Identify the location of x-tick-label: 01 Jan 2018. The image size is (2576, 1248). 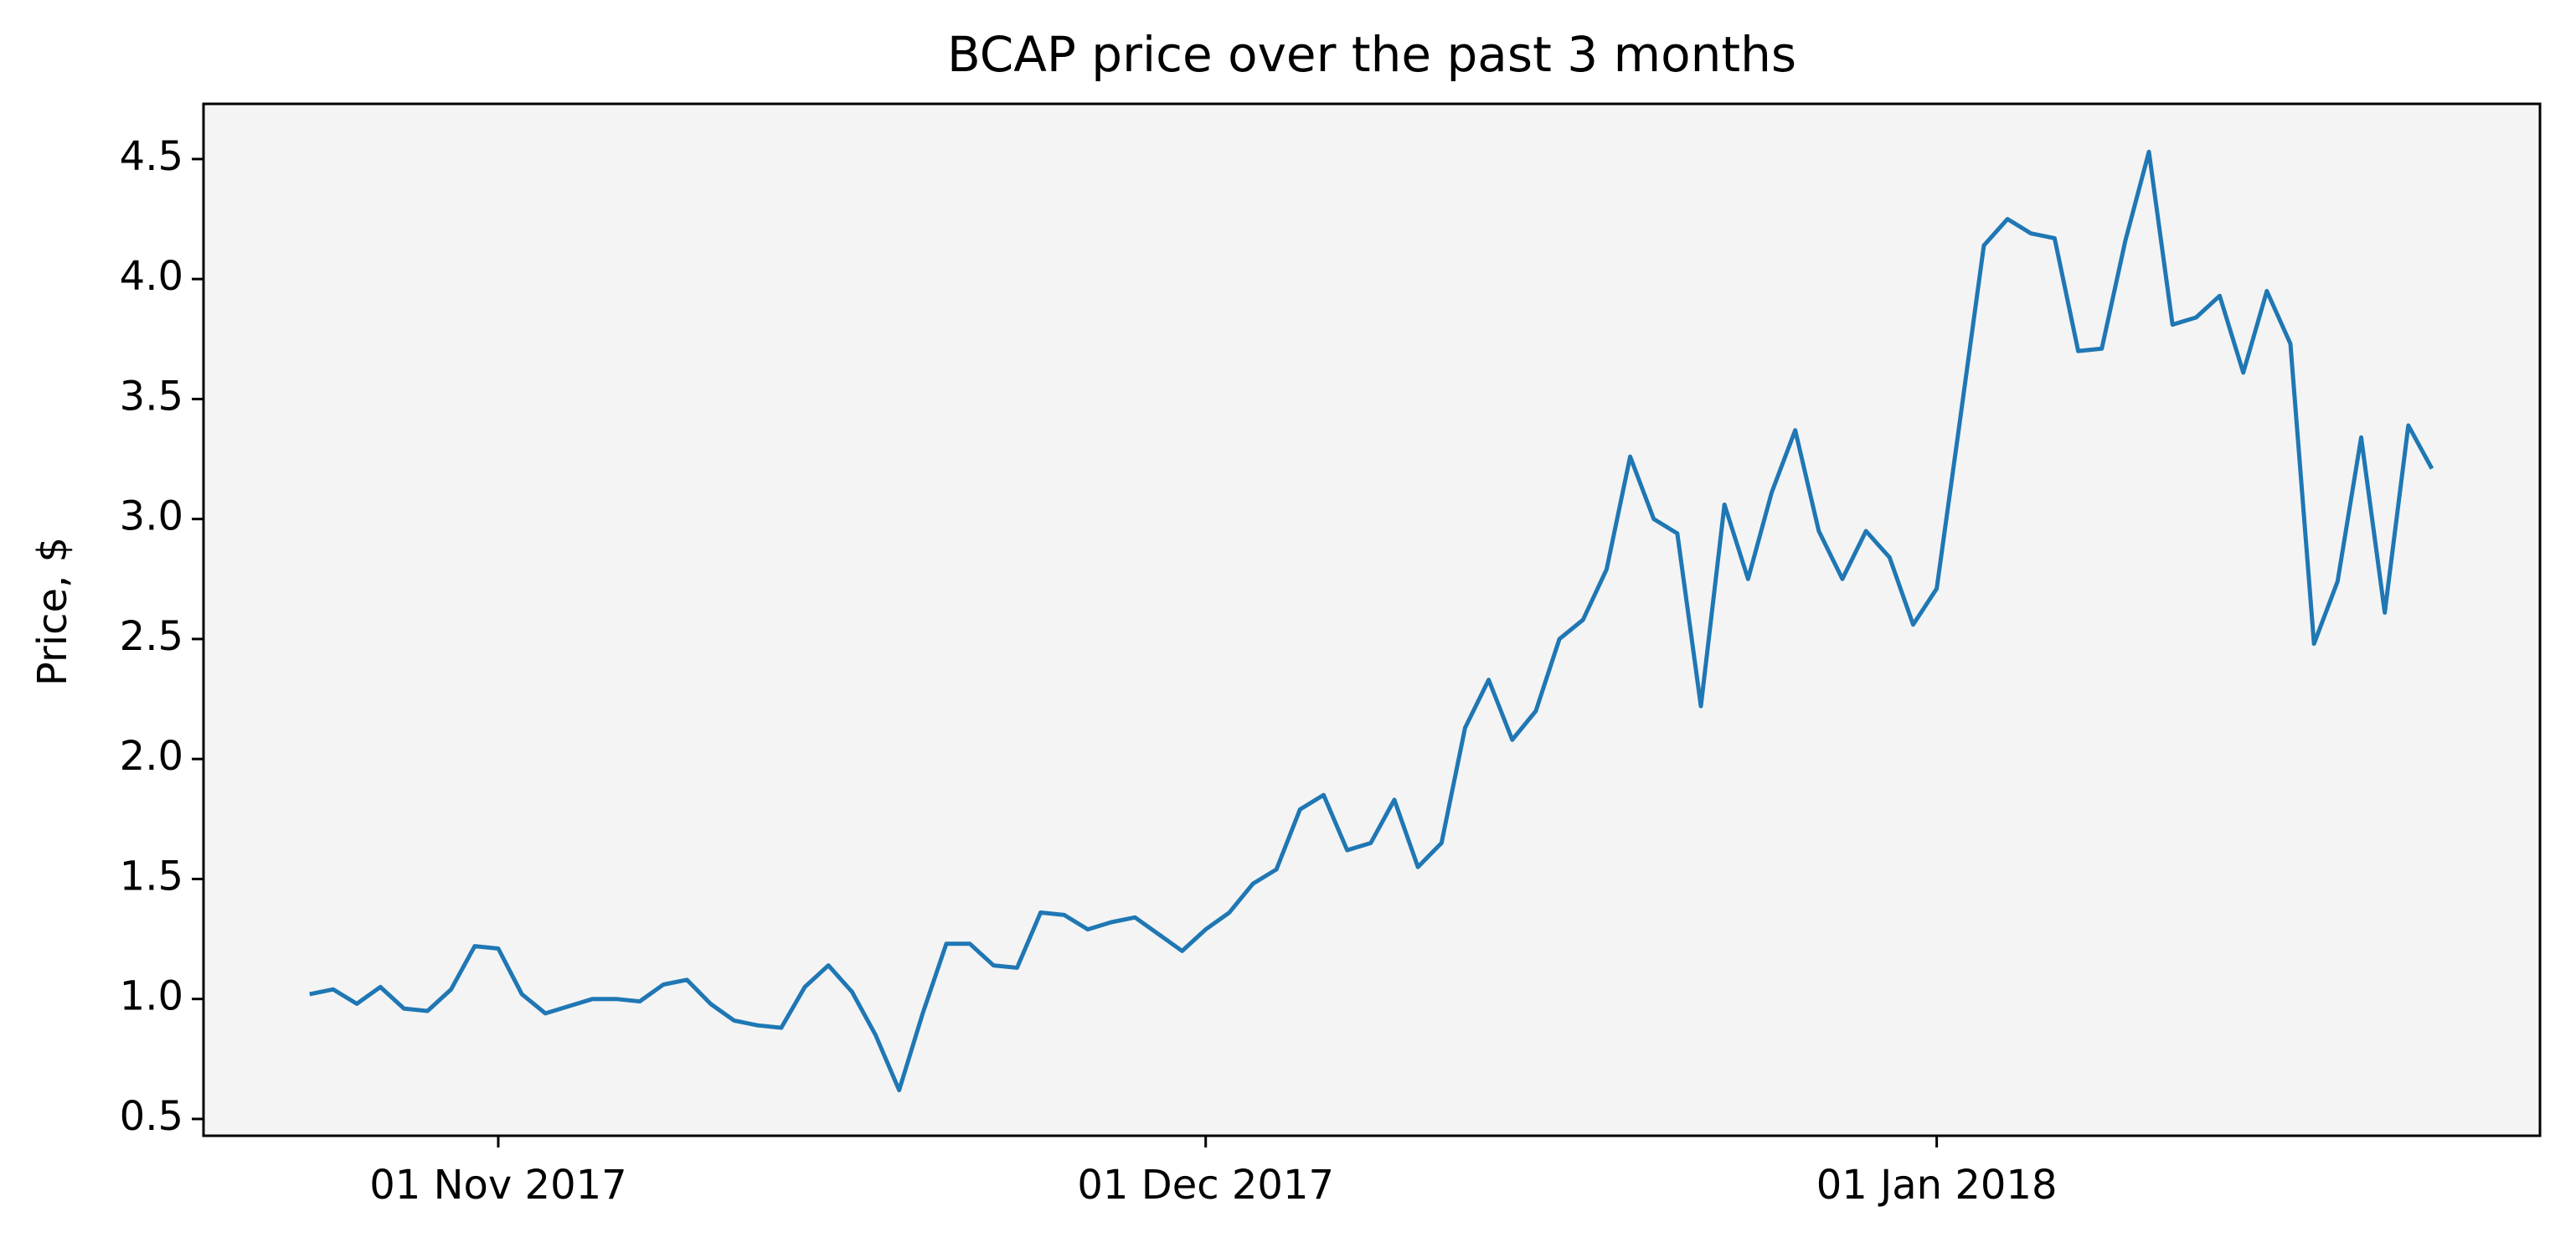
(1937, 1185).